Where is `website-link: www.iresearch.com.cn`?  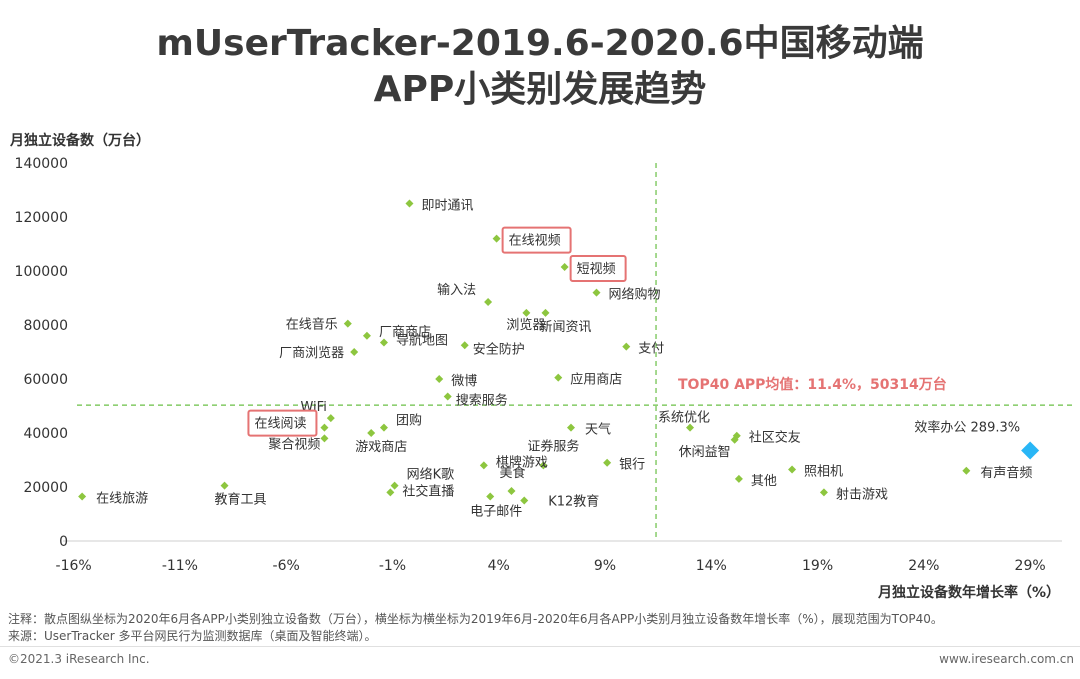 website-link: www.iresearch.com.cn is located at coordinates (1006, 659).